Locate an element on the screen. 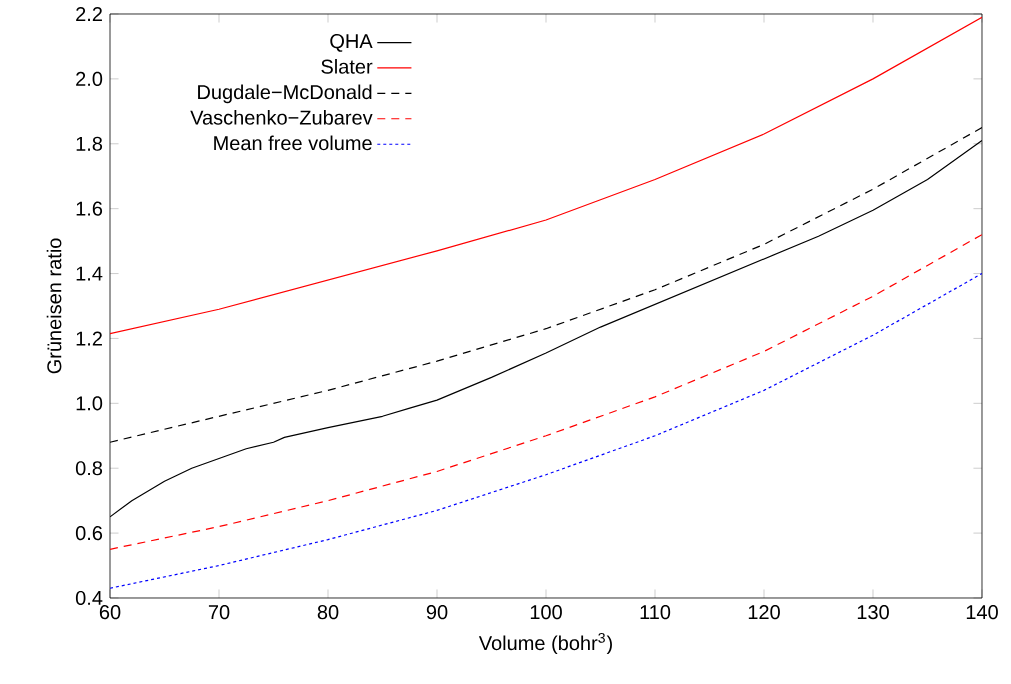 The image size is (1011, 684). x-tick-label: 70 is located at coordinates (219, 612).